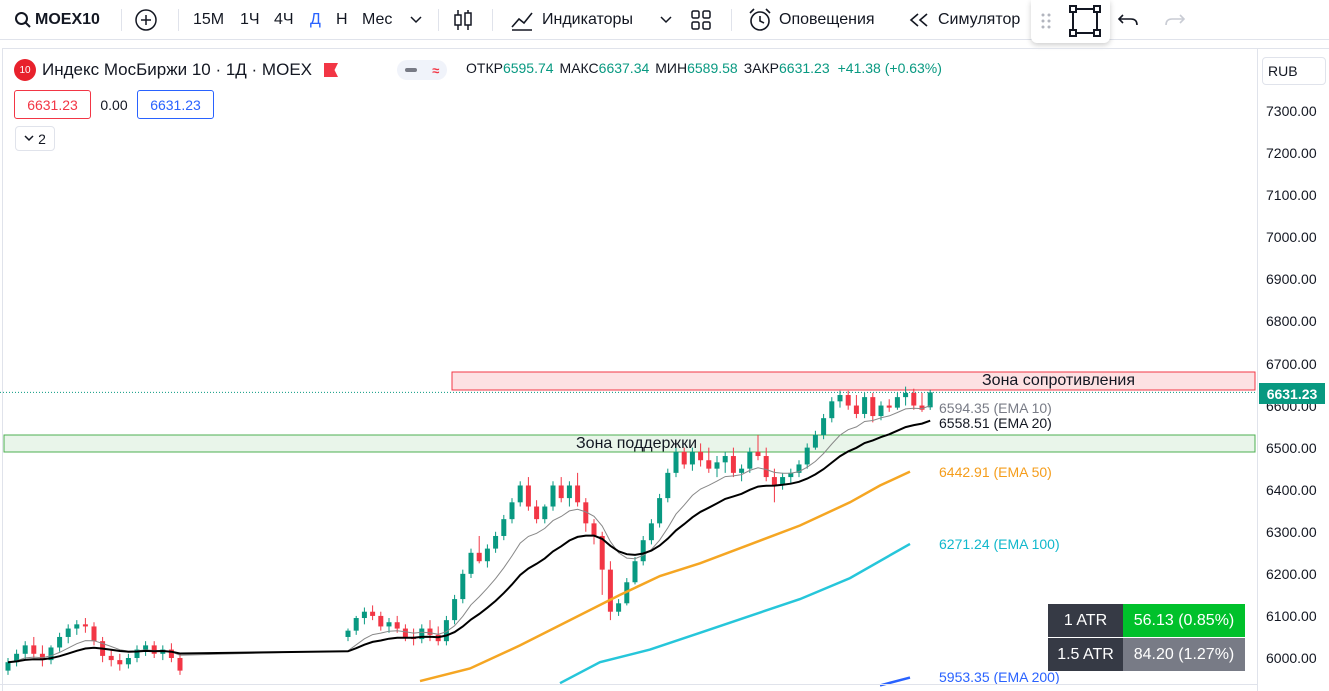 The image size is (1329, 691). I want to click on legend-toggle: ≈, so click(422, 70).